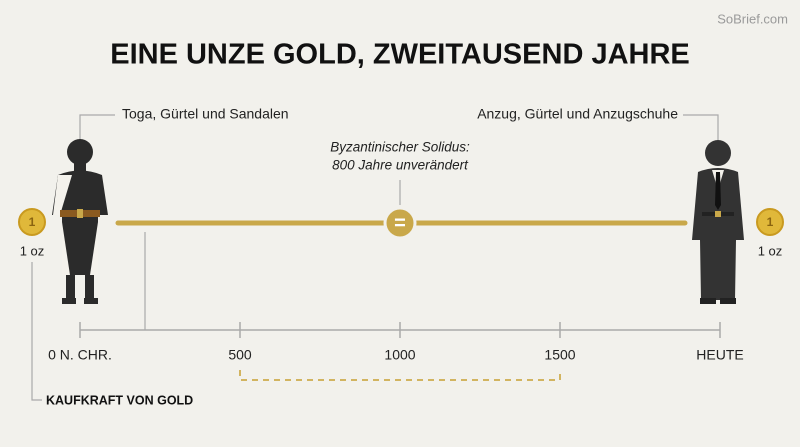 The width and height of the screenshot is (800, 447). What do you see at coordinates (559, 355) in the screenshot?
I see `timeline-label: 1500` at bounding box center [559, 355].